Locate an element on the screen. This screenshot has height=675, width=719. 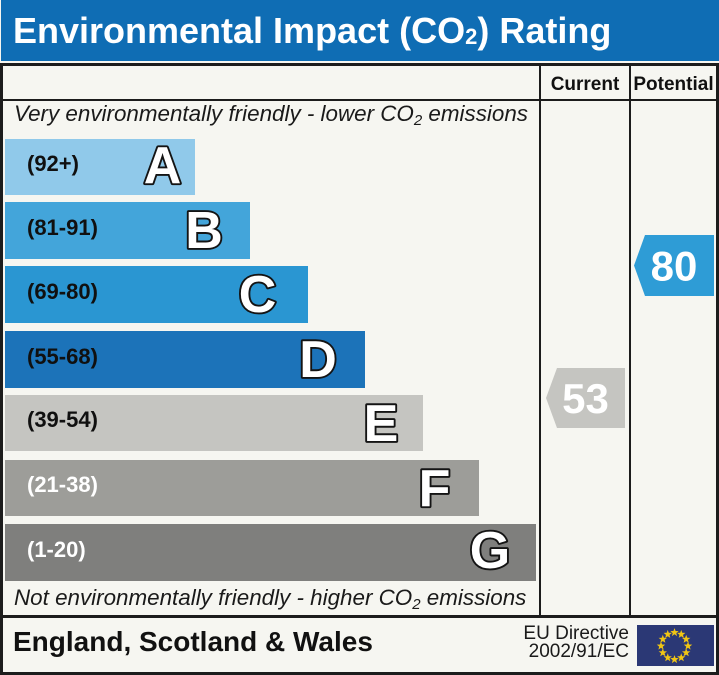
svg-text: F is located at coordinates (435, 489).